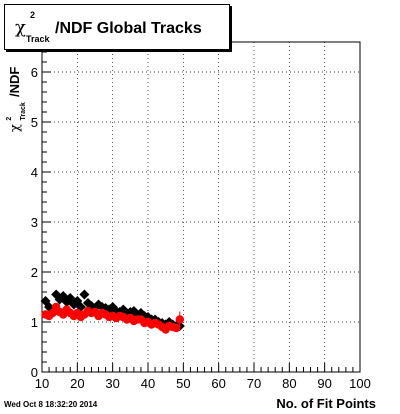  What do you see at coordinates (176, 328) in the screenshot?
I see `series-2-point` at bounding box center [176, 328].